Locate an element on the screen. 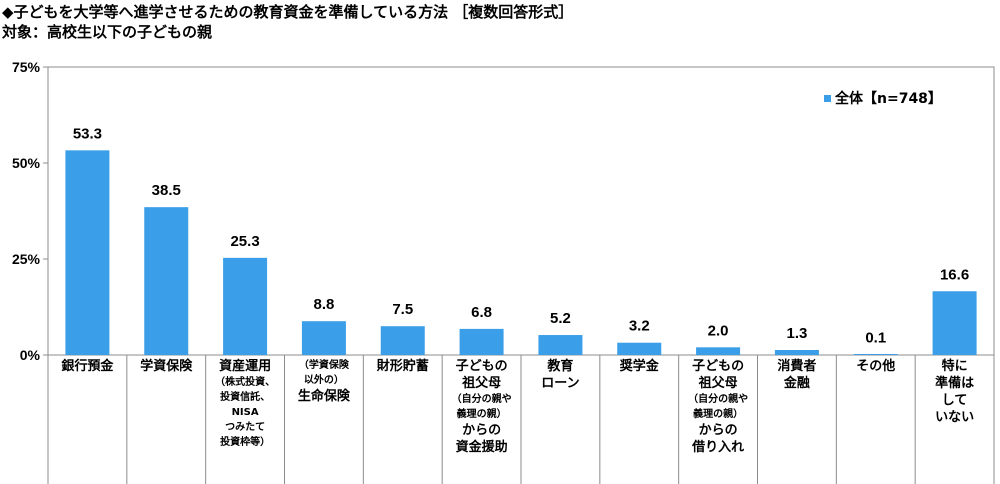 This screenshot has height=484, width=1000. category-label-line: （学資保険 is located at coordinates (323, 365).